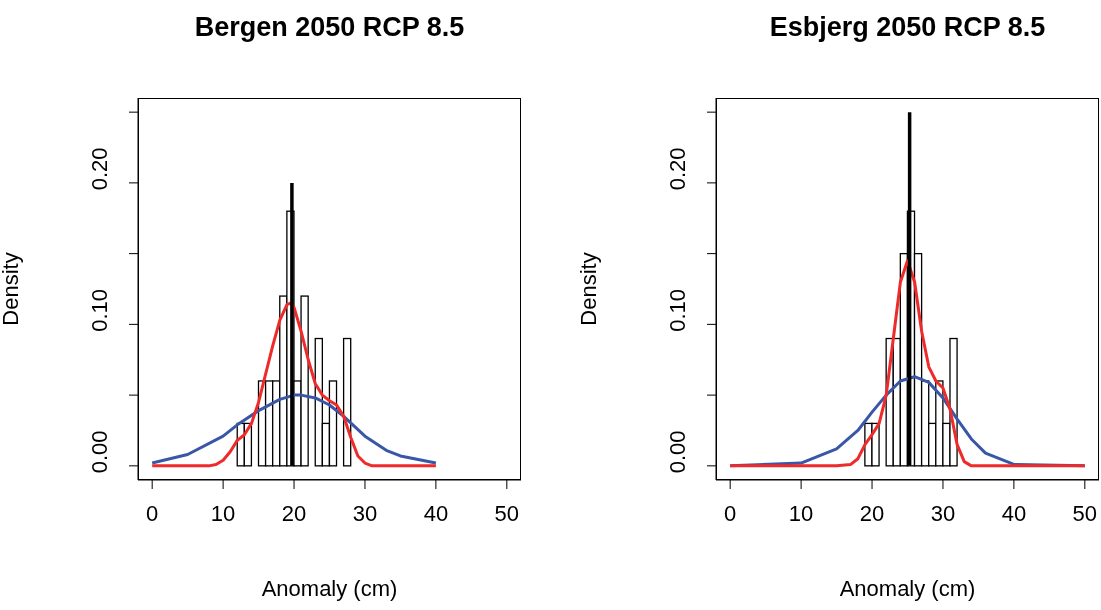 The image size is (1101, 610). What do you see at coordinates (329, 27) in the screenshot?
I see `chart-title: Bergen 2050 RCP 8.5` at bounding box center [329, 27].